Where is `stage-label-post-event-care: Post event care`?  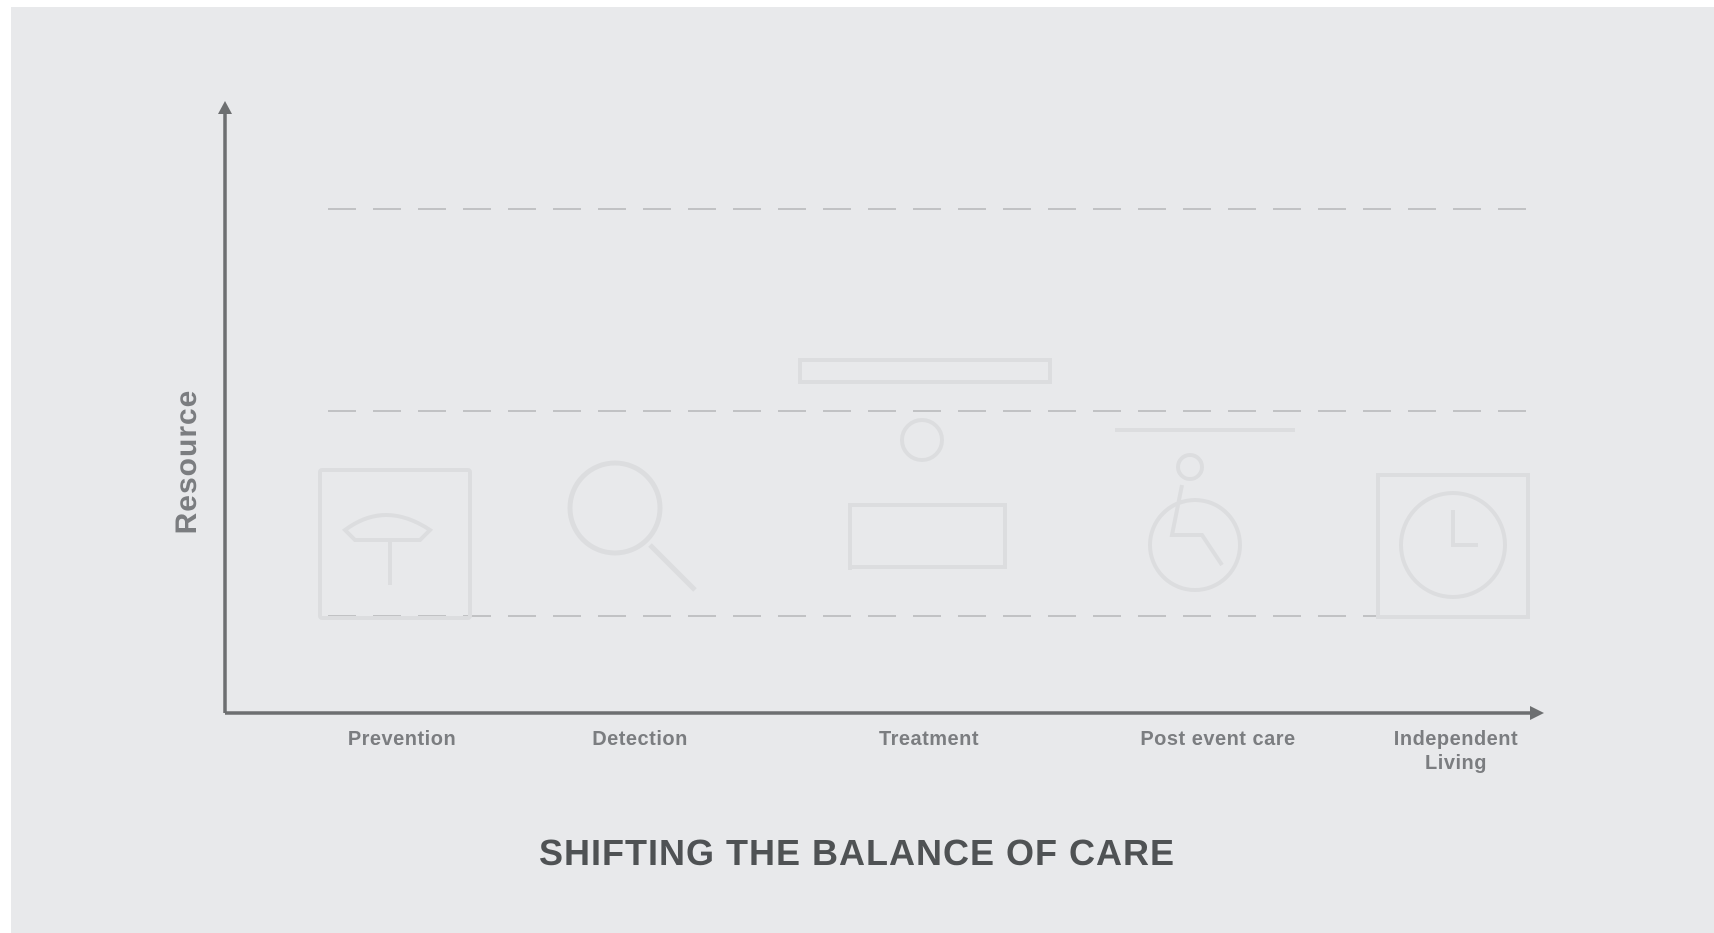
stage-label-post-event-care: Post event care is located at coordinates (1218, 739).